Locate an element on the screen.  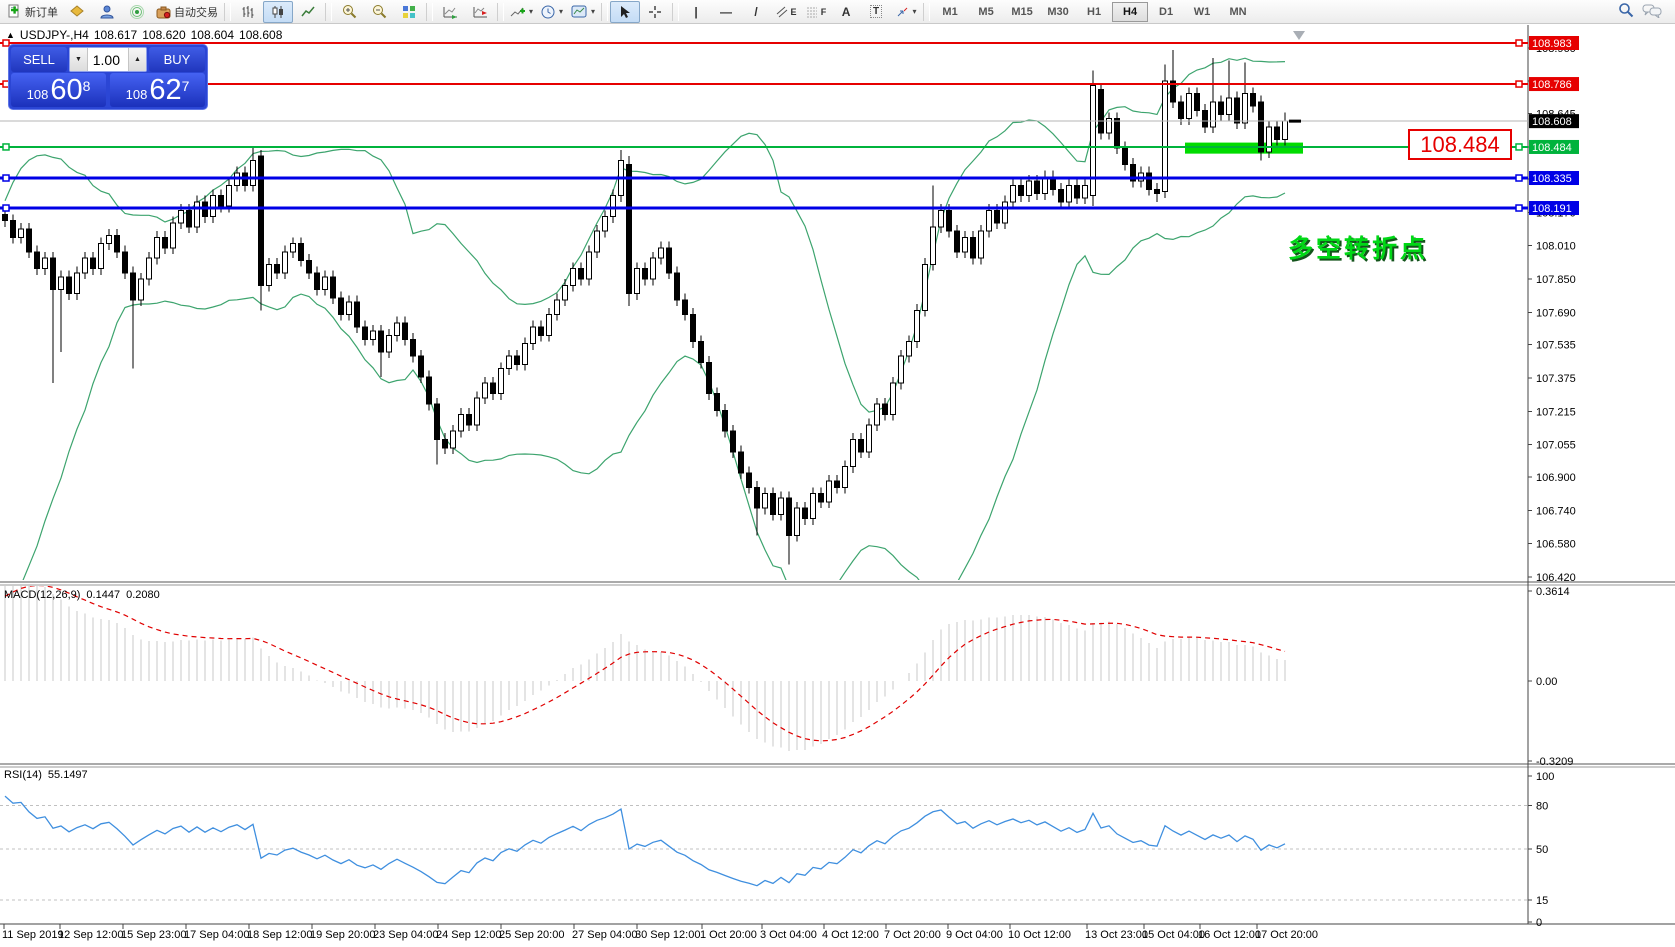
timeframe-button-M5: M5 is located at coordinates (986, 11).